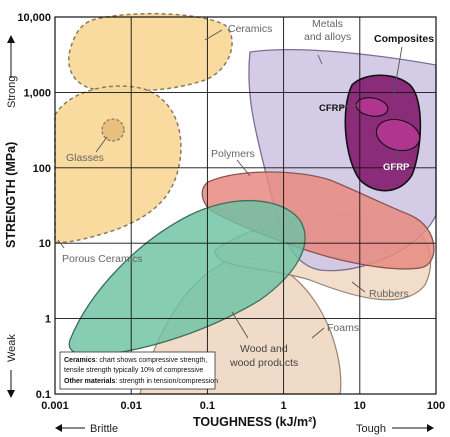 This screenshot has height=437, width=450. I want to click on x-end-tough: Tough, so click(395, 429).